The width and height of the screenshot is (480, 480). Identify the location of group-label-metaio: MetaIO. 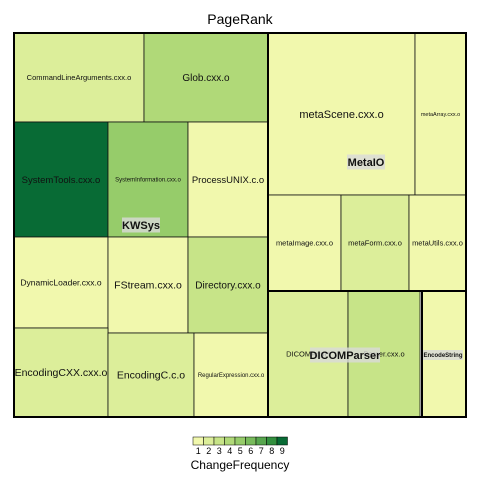
(366, 163).